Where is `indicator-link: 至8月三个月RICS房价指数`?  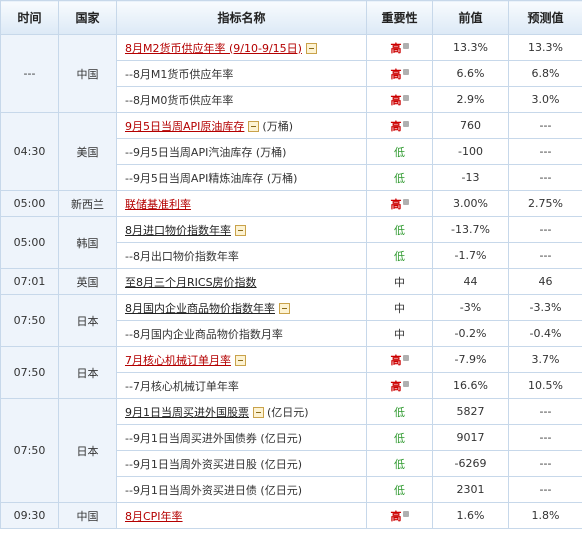 indicator-link: 至8月三个月RICS房价指数 is located at coordinates (191, 282).